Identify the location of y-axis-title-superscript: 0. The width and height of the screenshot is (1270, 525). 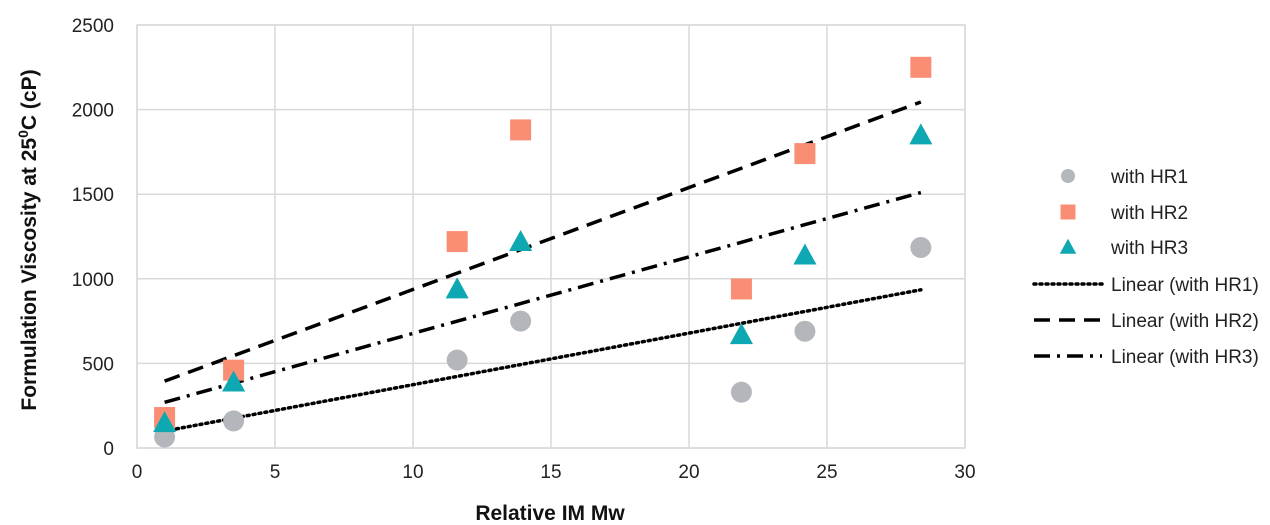
(23, 134).